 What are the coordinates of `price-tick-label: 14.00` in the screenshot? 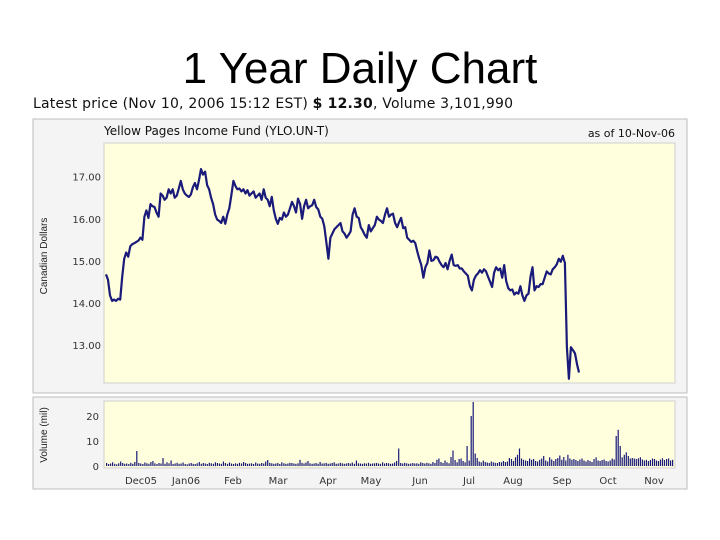 It's located at (86, 304).